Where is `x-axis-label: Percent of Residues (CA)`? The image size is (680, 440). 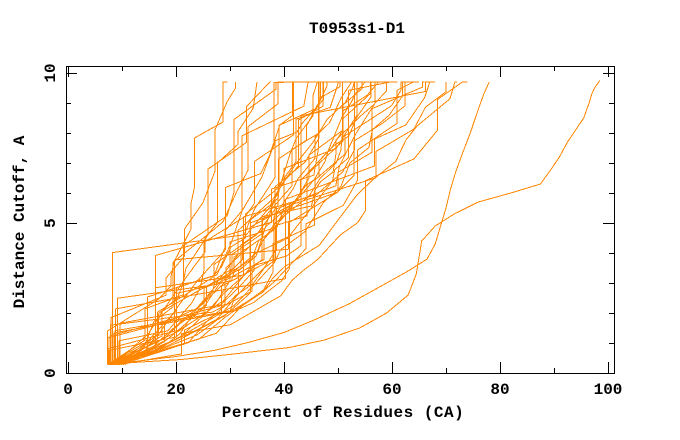 x-axis-label: Percent of Residues (CA) is located at coordinates (343, 413).